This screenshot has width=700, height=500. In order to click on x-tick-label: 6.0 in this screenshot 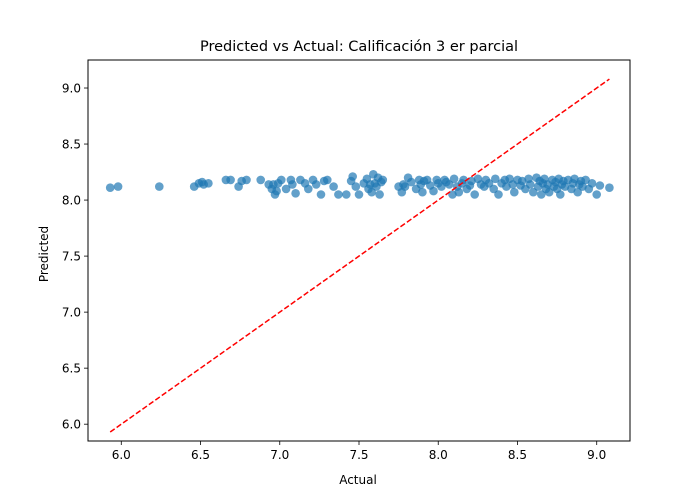, I will do `click(121, 455)`.